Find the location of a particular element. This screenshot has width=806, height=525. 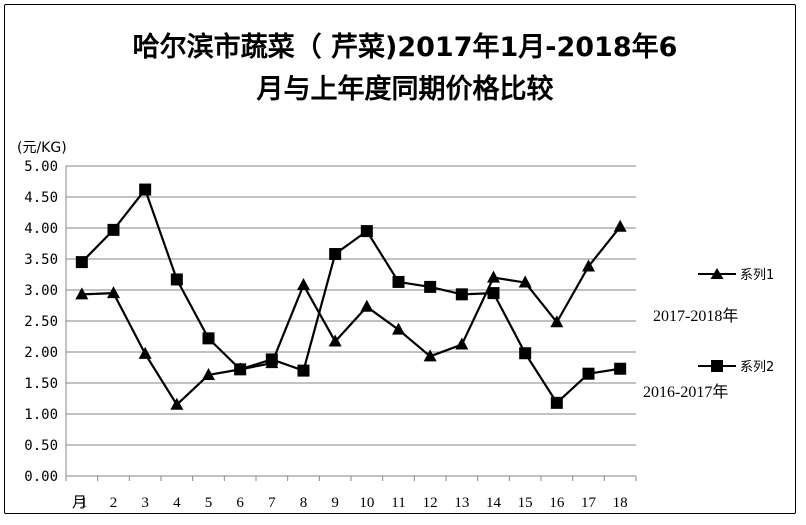

x-tick-label: 11 is located at coordinates (398, 503).